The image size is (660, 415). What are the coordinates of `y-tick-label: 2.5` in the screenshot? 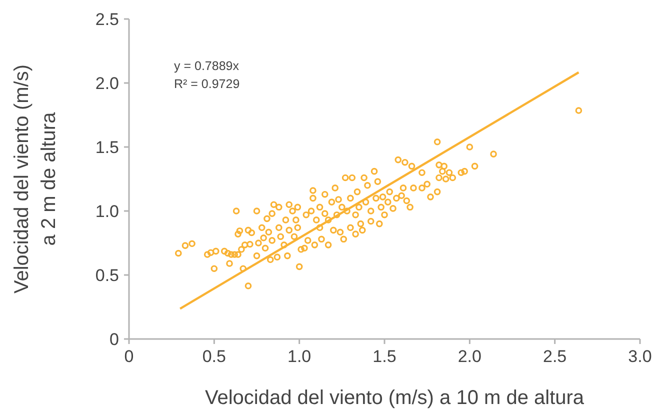 It's located at (107, 19).